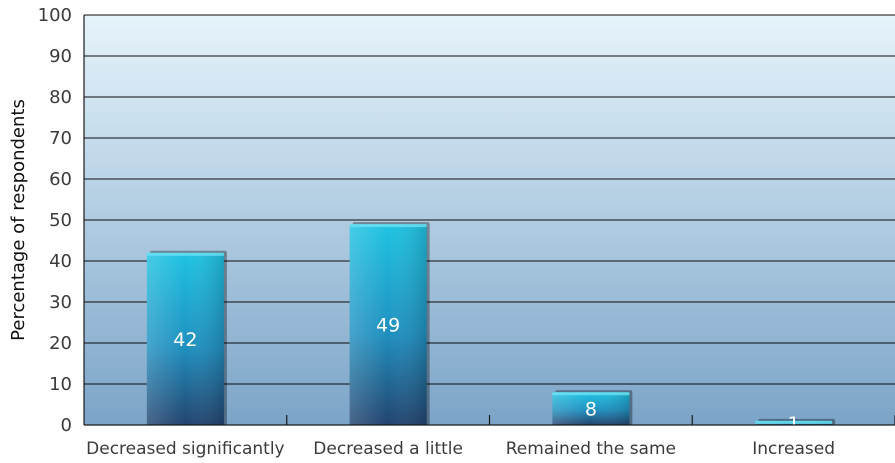 This screenshot has width=895, height=463. I want to click on bar-value-label: 49, so click(388, 326).